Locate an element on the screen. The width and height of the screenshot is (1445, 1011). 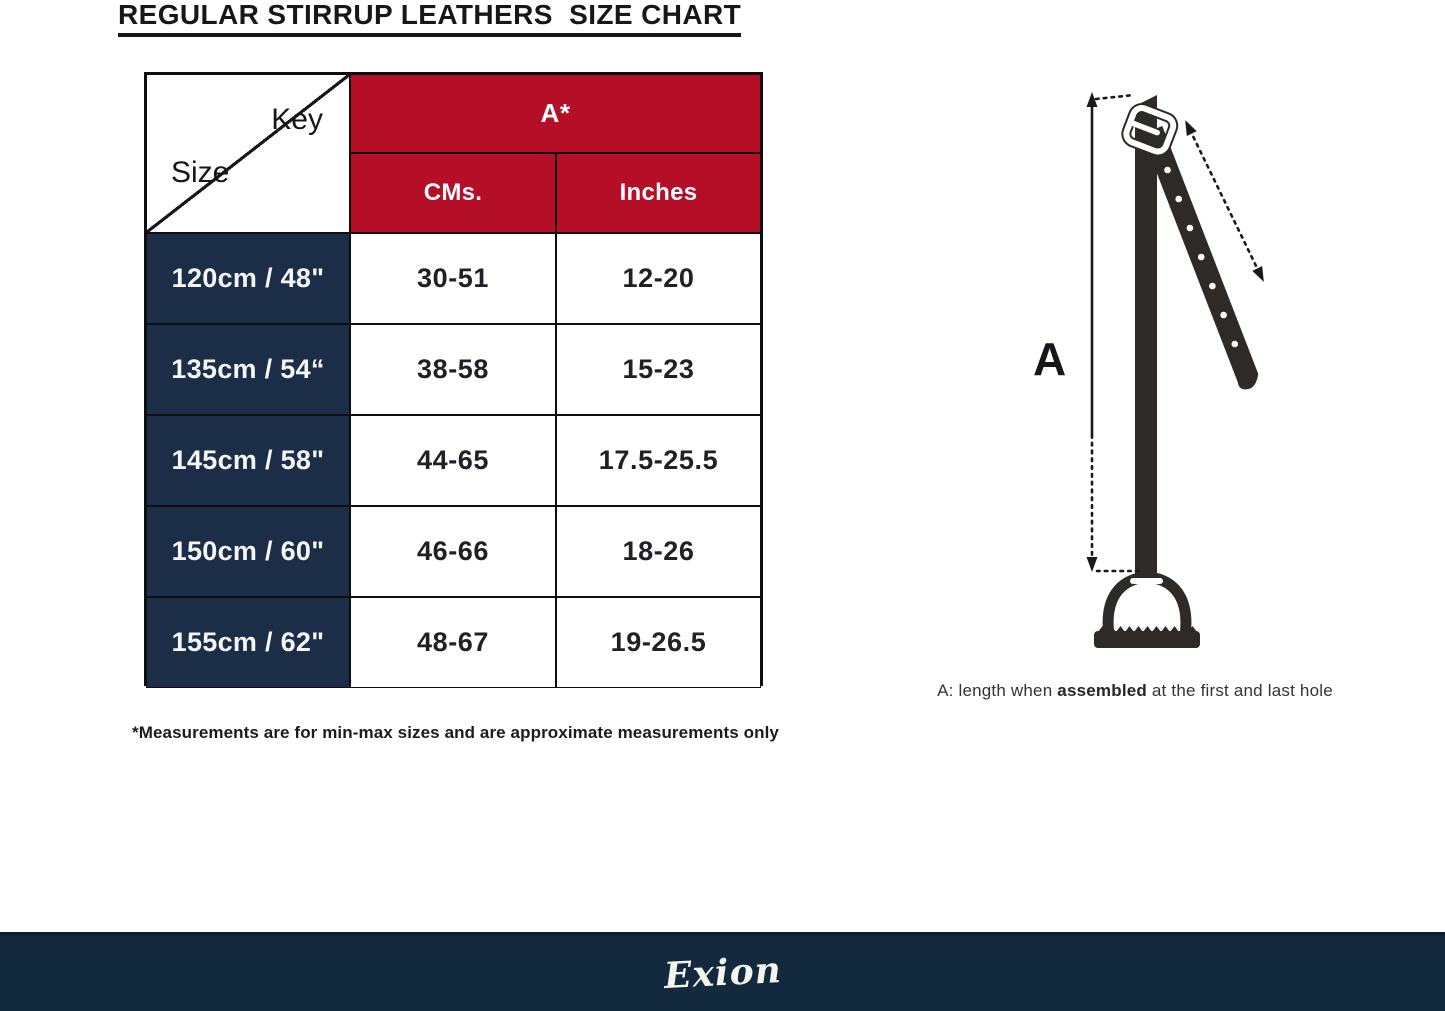
stirrup-strap-vertical is located at coordinates (1146, 337).